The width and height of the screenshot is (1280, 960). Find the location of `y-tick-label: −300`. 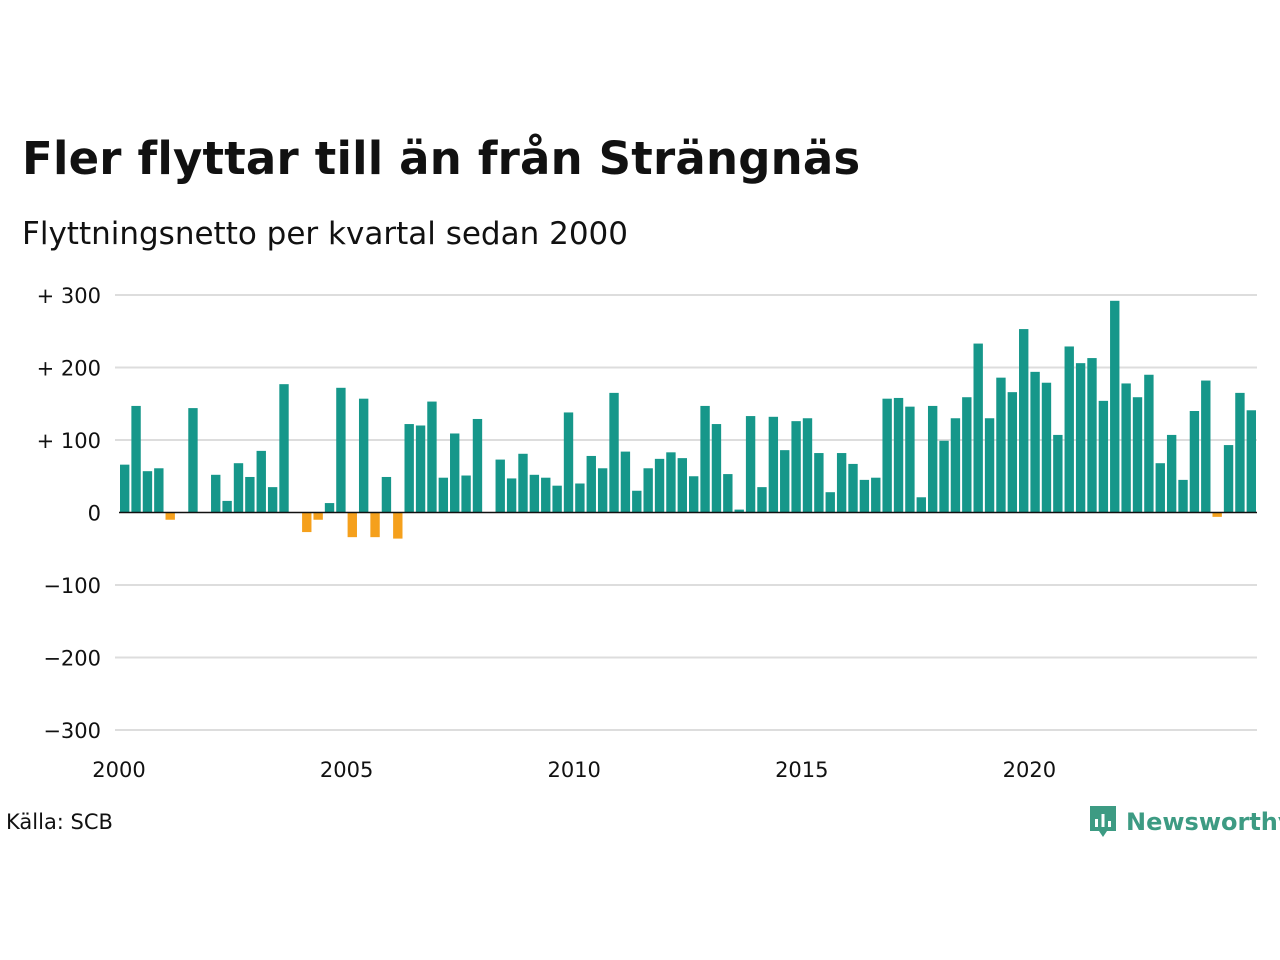

y-tick-label: −300 is located at coordinates (72, 731).